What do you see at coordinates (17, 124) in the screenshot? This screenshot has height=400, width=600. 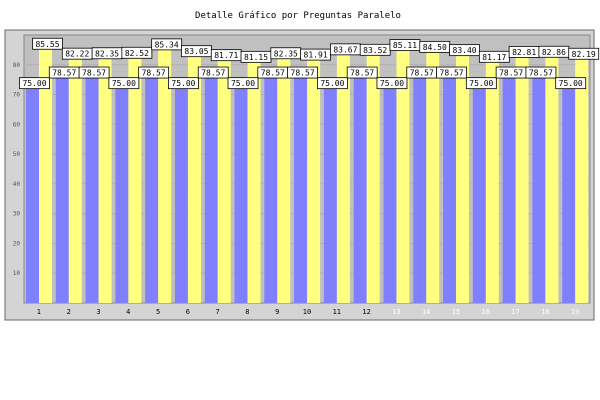 I see `y-tick-label: 60` at bounding box center [17, 124].